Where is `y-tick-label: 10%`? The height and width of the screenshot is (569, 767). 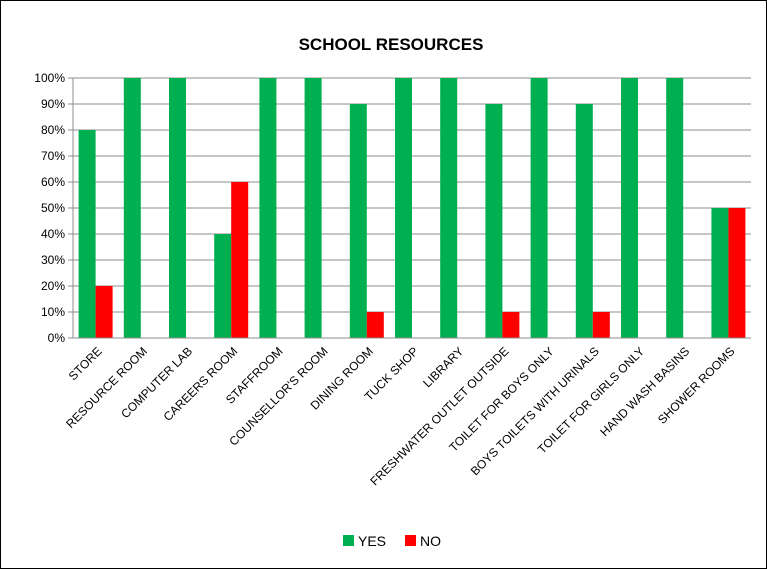 y-tick-label: 10% is located at coordinates (53, 312).